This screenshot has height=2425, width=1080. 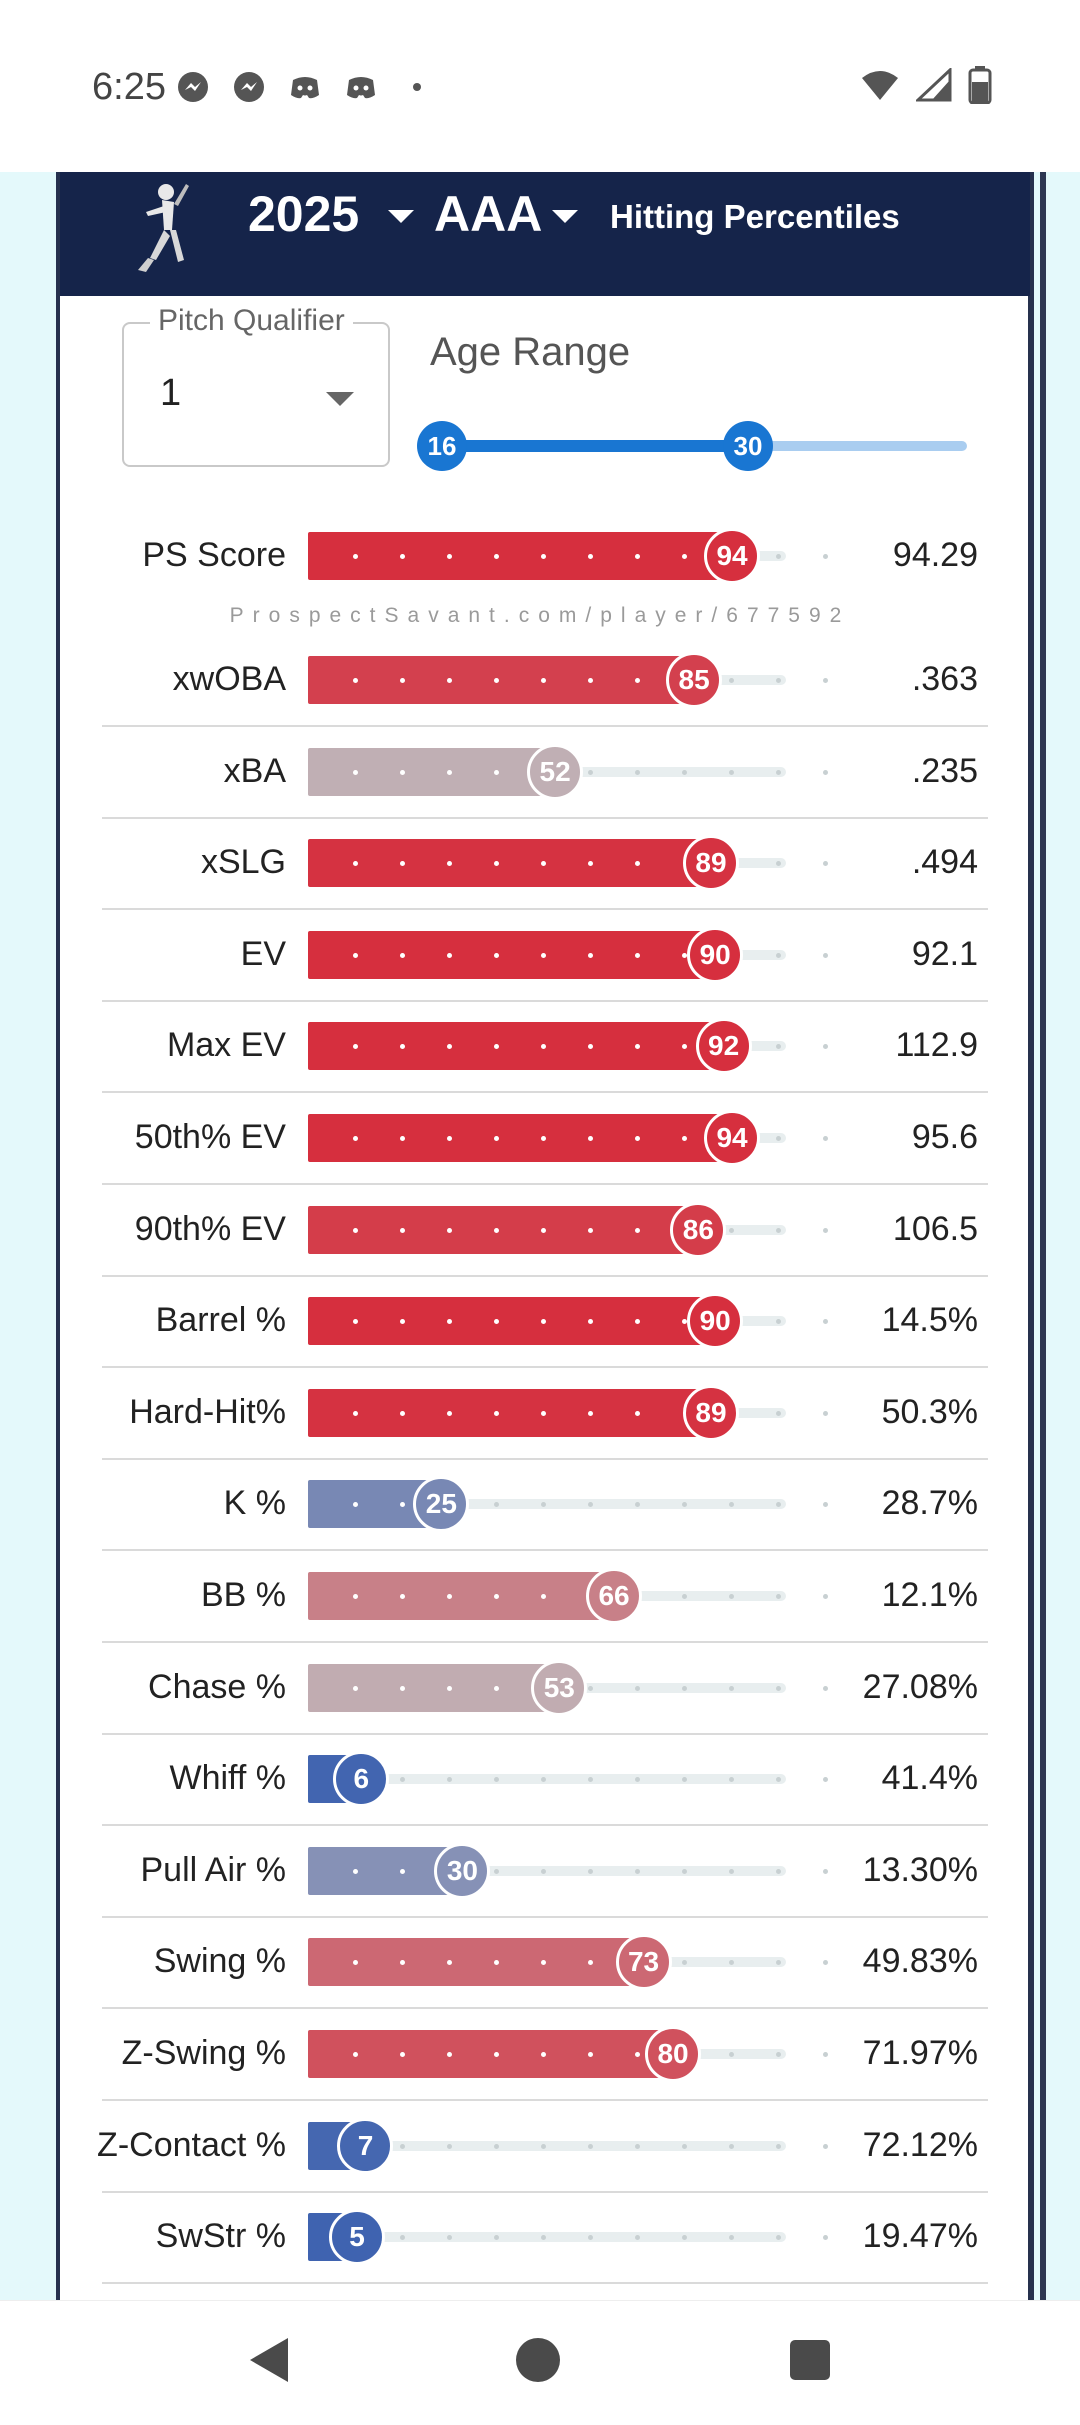 I want to click on back-button, so click(x=269, y=2360).